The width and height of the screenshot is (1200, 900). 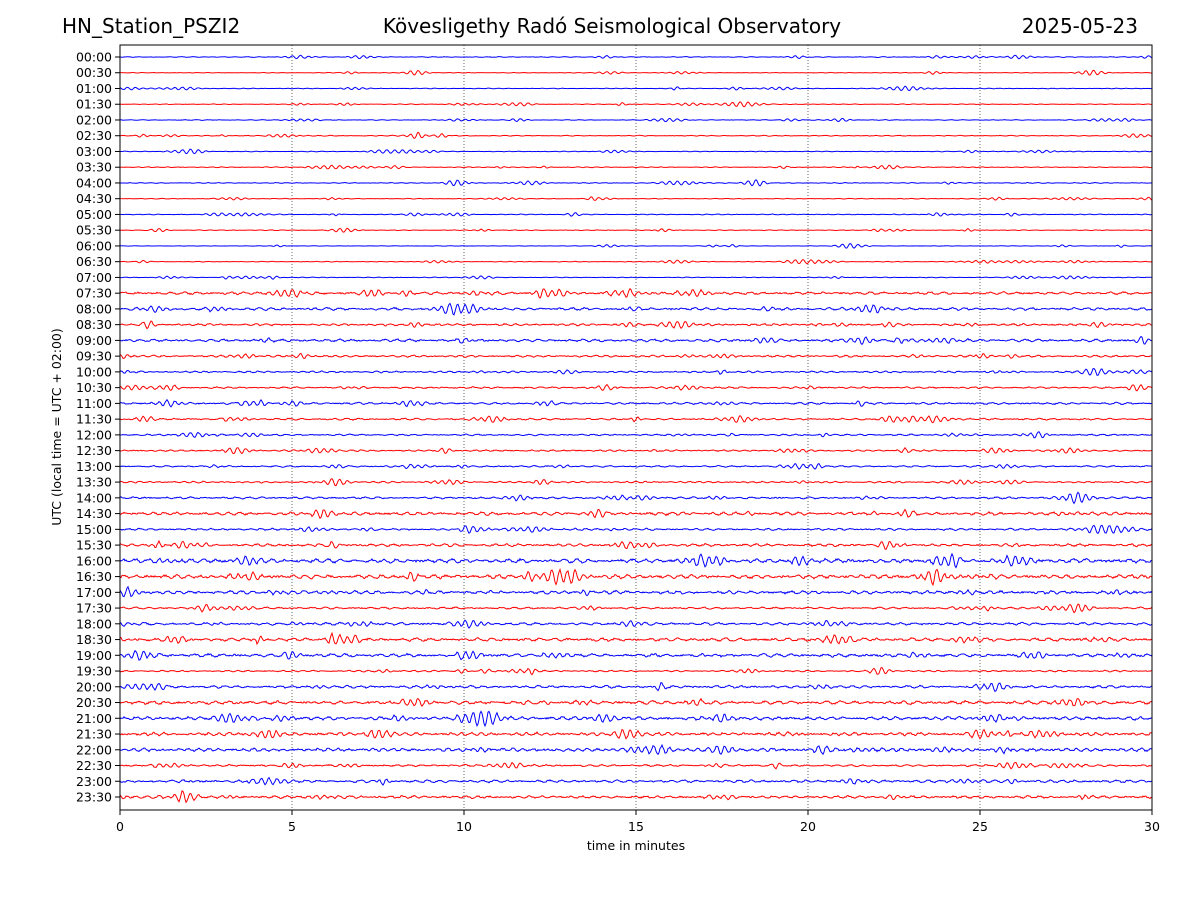 What do you see at coordinates (94, 119) in the screenshot?
I see `y-tick-label: 02:00` at bounding box center [94, 119].